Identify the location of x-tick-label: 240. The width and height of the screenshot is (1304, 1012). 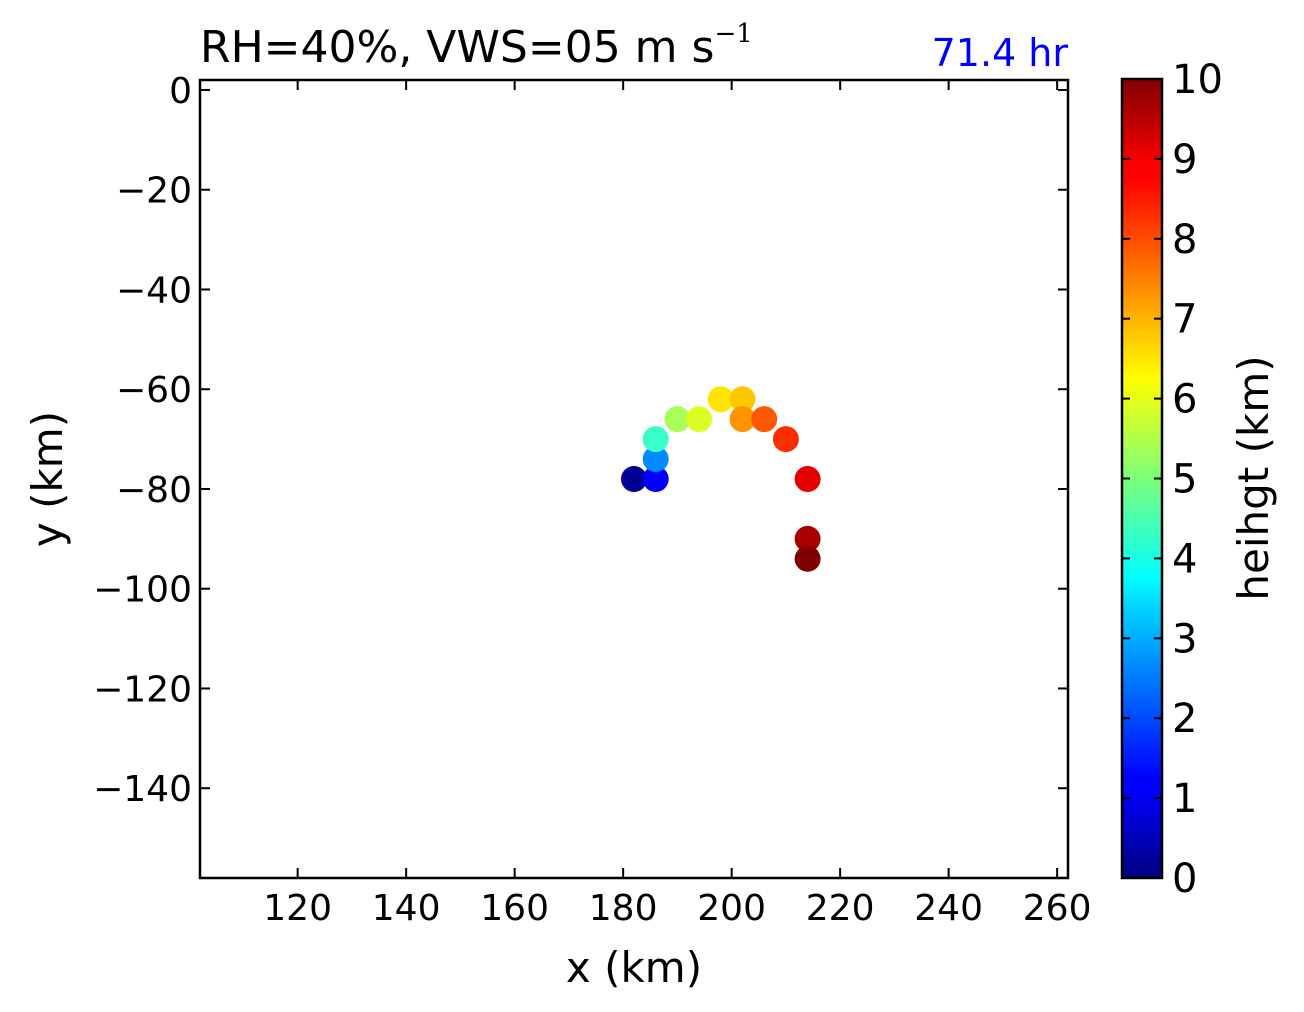
(948, 908).